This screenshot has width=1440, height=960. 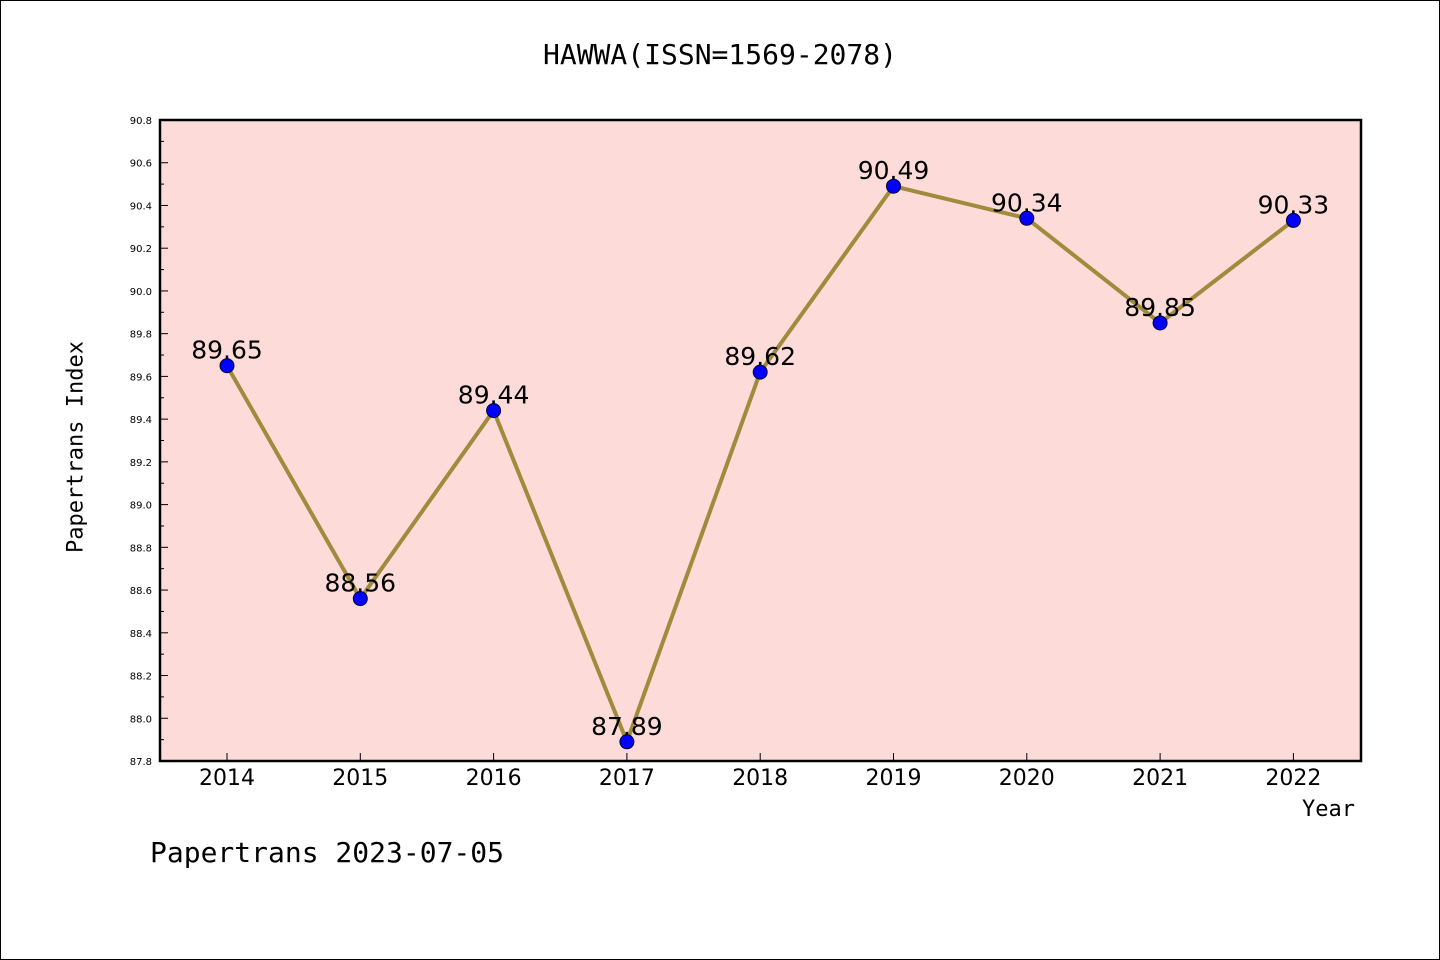 I want to click on chart-title: HAWWA(ISSN=1569-2078), so click(x=719, y=54).